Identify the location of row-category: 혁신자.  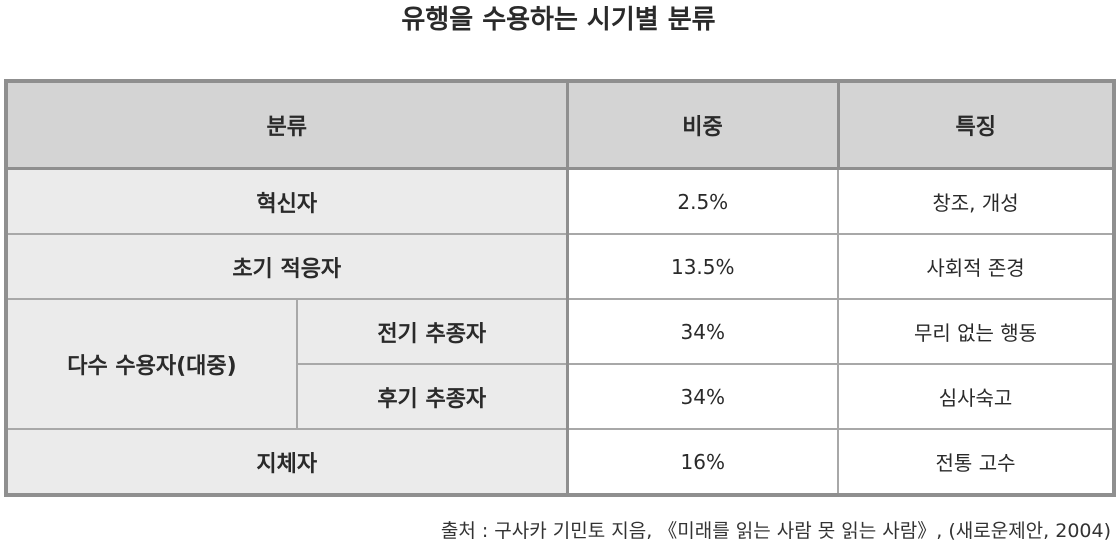
(286, 201).